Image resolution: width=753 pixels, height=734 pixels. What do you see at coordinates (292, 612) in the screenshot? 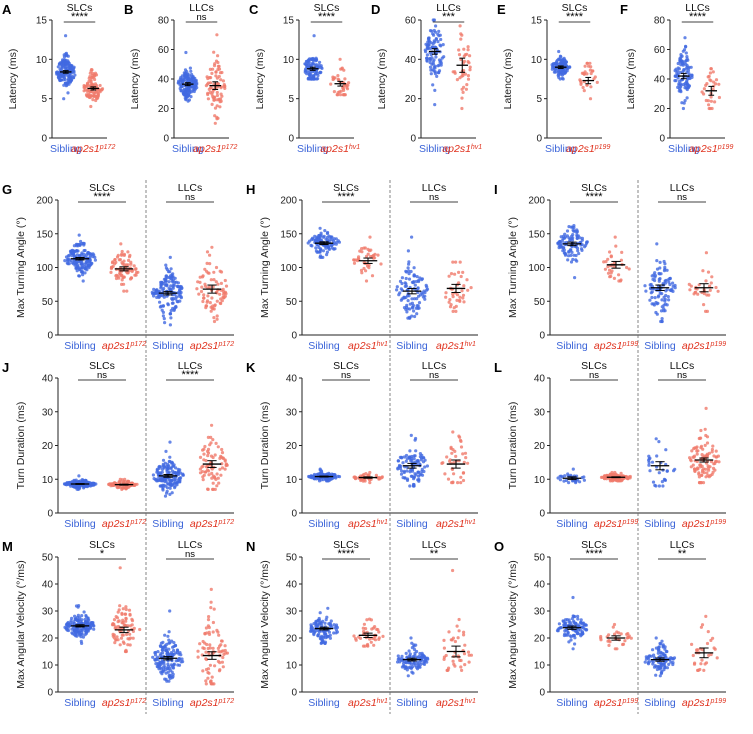
I see `y-tick-label: 30` at bounding box center [292, 612].